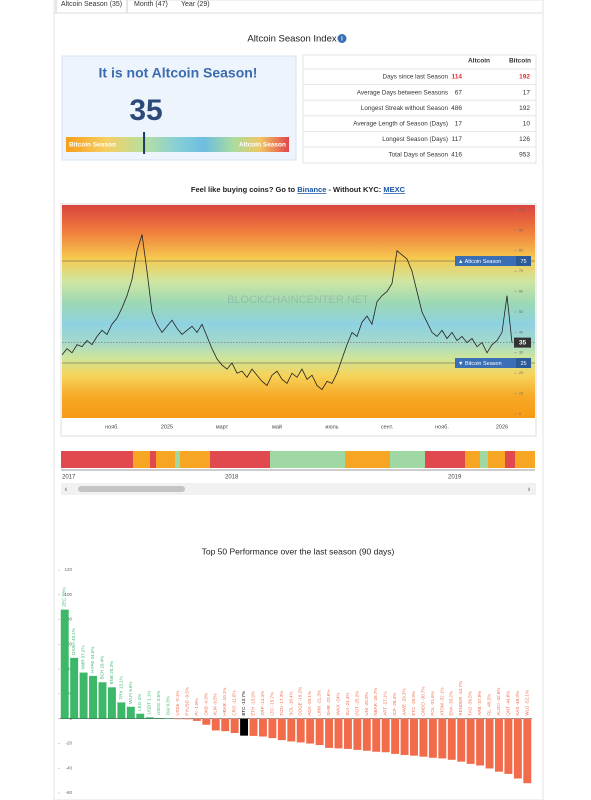 Image resolution: width=591 pixels, height=800 pixels. What do you see at coordinates (68, 743) in the screenshot?
I see `y-tick-label: -20` at bounding box center [68, 743].